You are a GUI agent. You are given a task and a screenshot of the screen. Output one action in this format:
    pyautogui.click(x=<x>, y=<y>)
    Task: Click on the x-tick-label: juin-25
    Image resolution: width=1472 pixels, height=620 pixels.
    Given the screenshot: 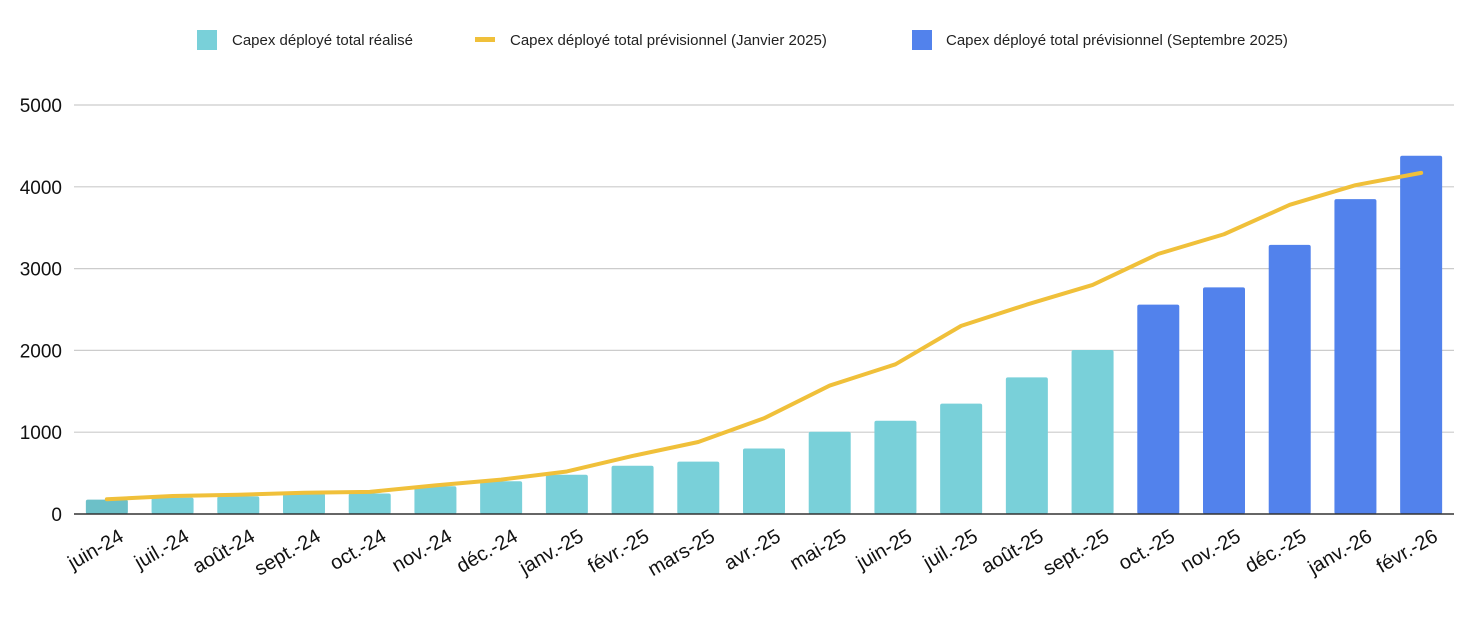 What is the action you would take?
    pyautogui.click(x=884, y=550)
    